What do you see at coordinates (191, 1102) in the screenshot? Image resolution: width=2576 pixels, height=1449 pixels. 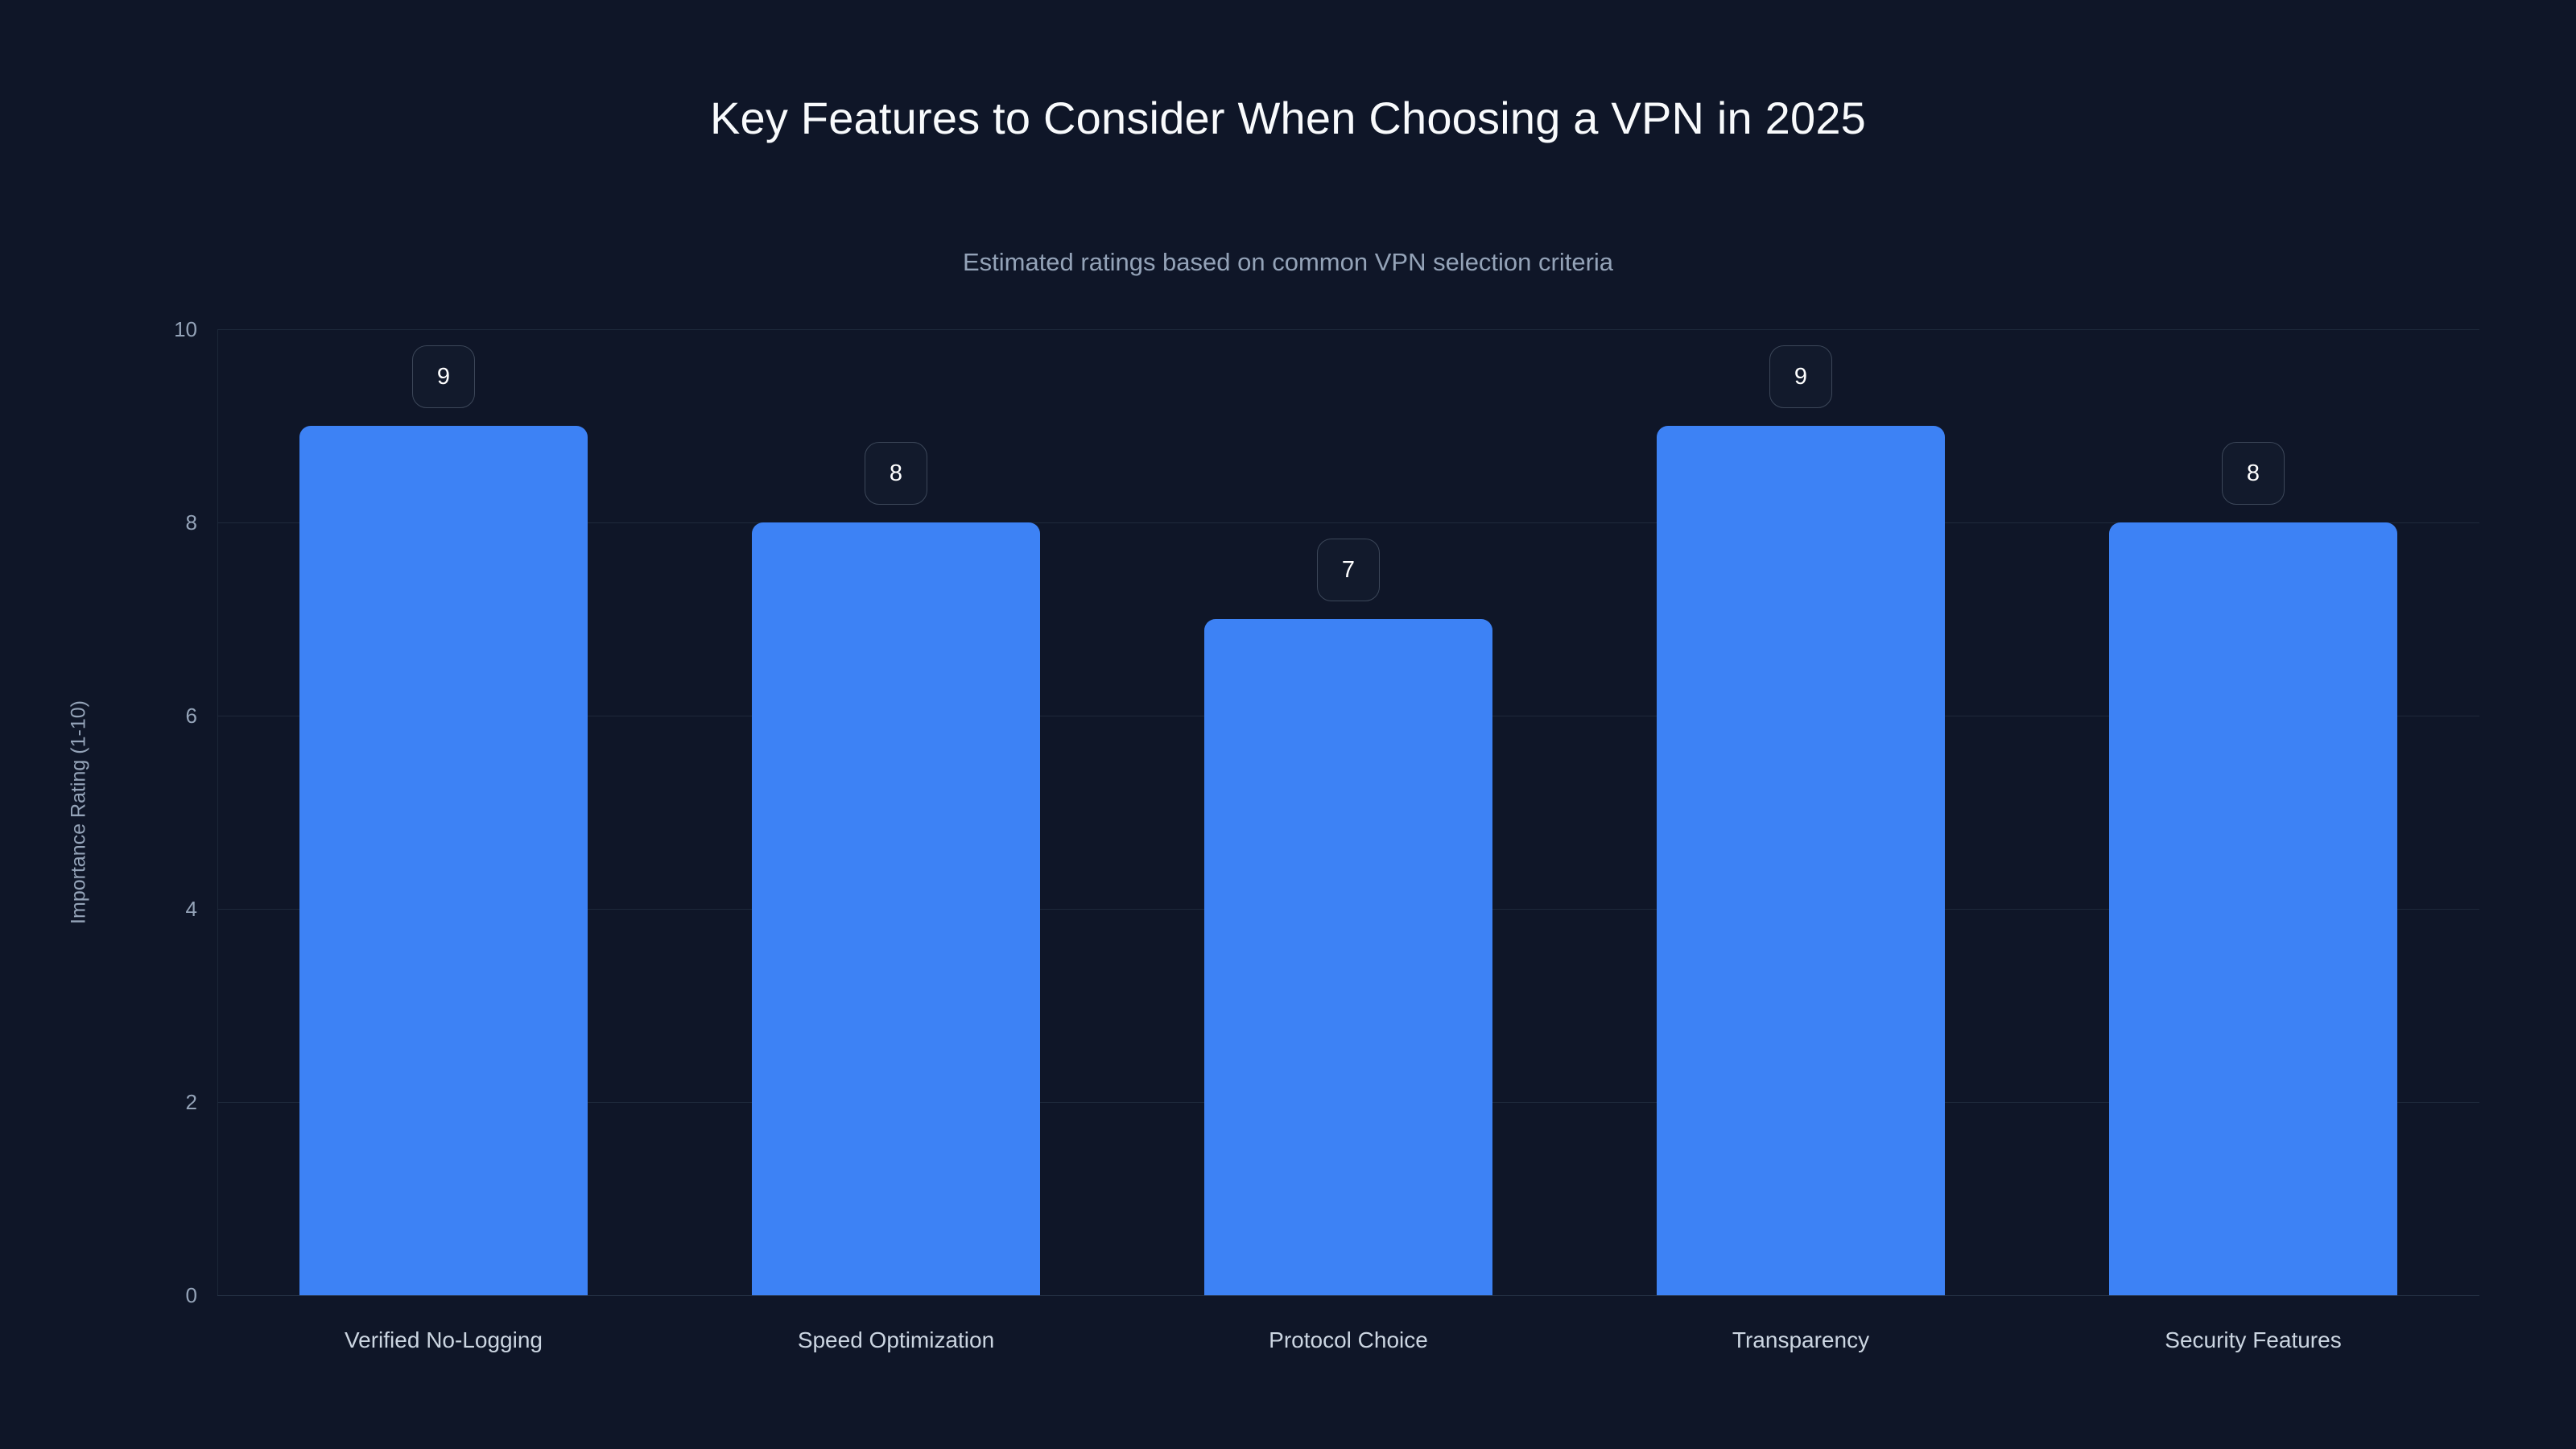 I see `y-axis-tick-label: 2` at bounding box center [191, 1102].